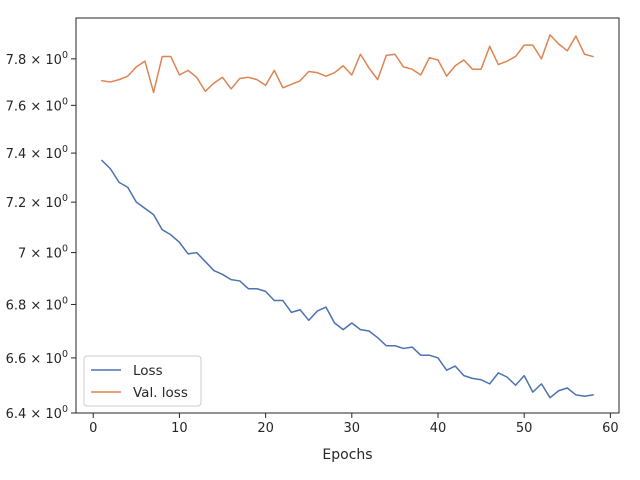  What do you see at coordinates (93, 428) in the screenshot?
I see `x-tick-label: 0` at bounding box center [93, 428].